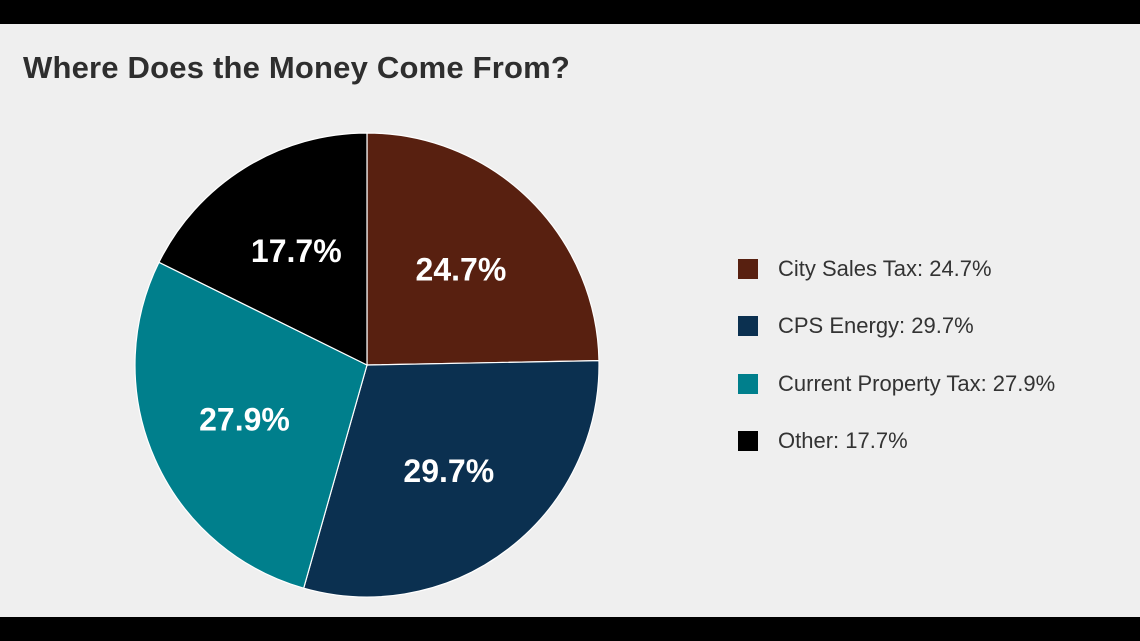 The image size is (1140, 641). What do you see at coordinates (876, 325) in the screenshot?
I see `legend-label: CPS Energy: 29.7%` at bounding box center [876, 325].